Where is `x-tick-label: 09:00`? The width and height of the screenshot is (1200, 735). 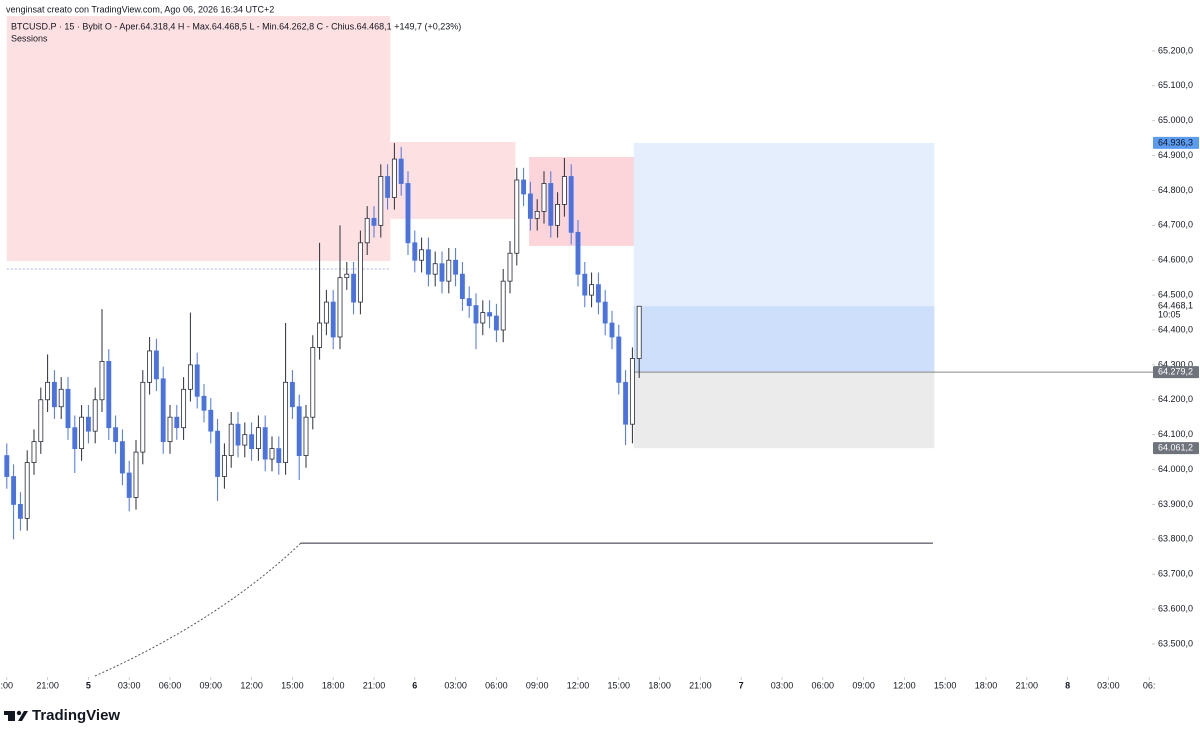 x-tick-label: 09:00 is located at coordinates (537, 685).